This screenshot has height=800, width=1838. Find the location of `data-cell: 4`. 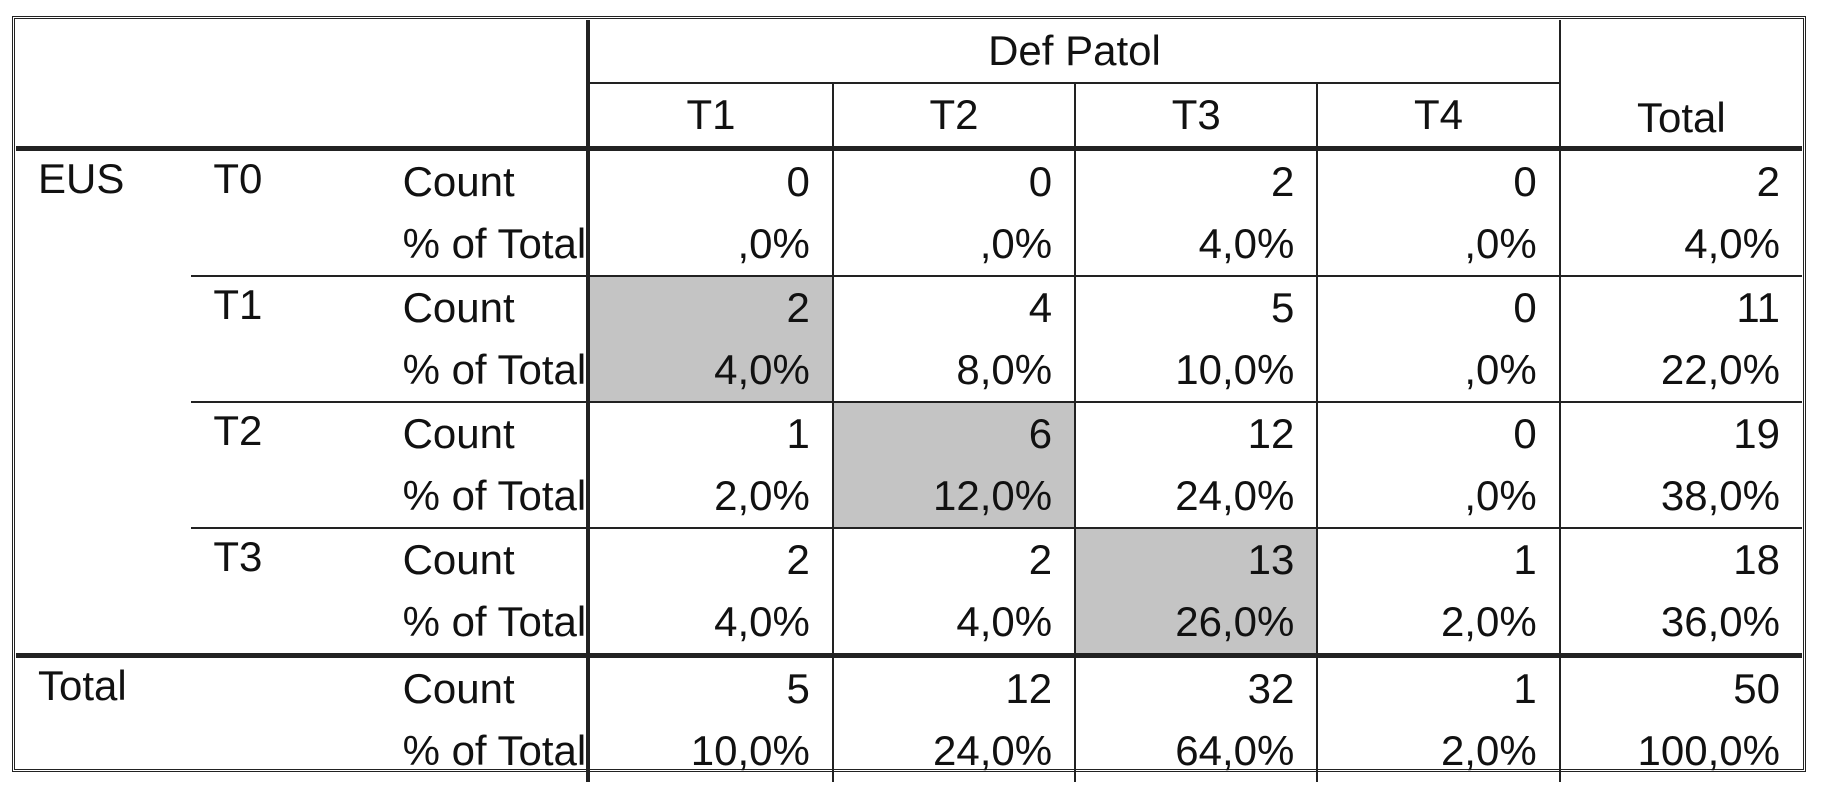

data-cell: 4 is located at coordinates (953, 307).